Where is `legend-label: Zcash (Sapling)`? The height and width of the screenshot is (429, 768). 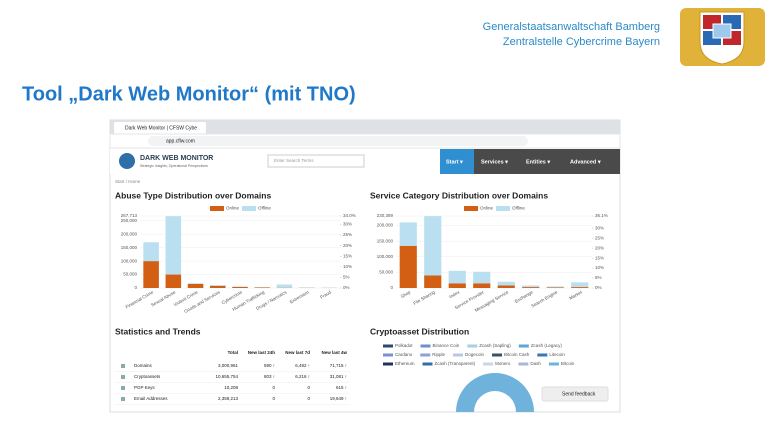
legend-label: Zcash (Sapling) is located at coordinates (495, 345).